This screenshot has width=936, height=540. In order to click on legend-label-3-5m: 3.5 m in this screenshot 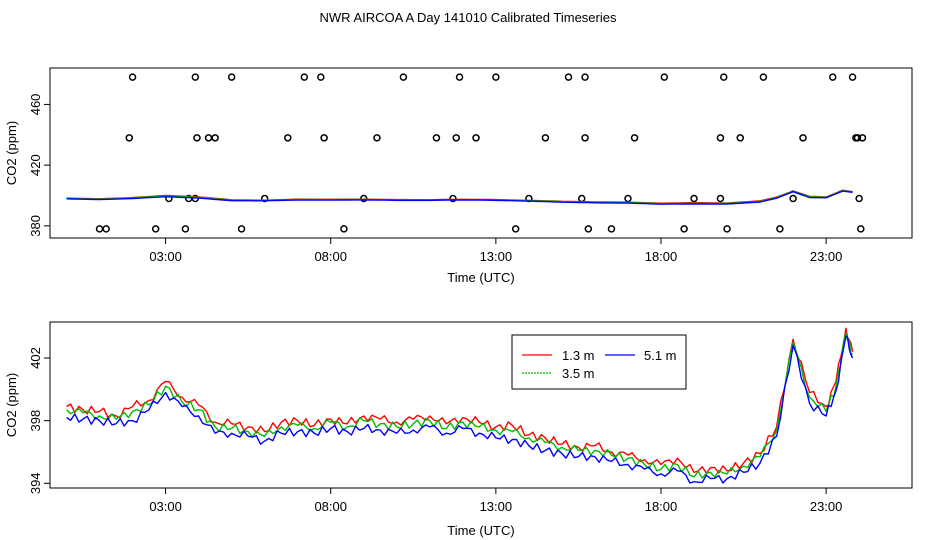, I will do `click(578, 373)`.